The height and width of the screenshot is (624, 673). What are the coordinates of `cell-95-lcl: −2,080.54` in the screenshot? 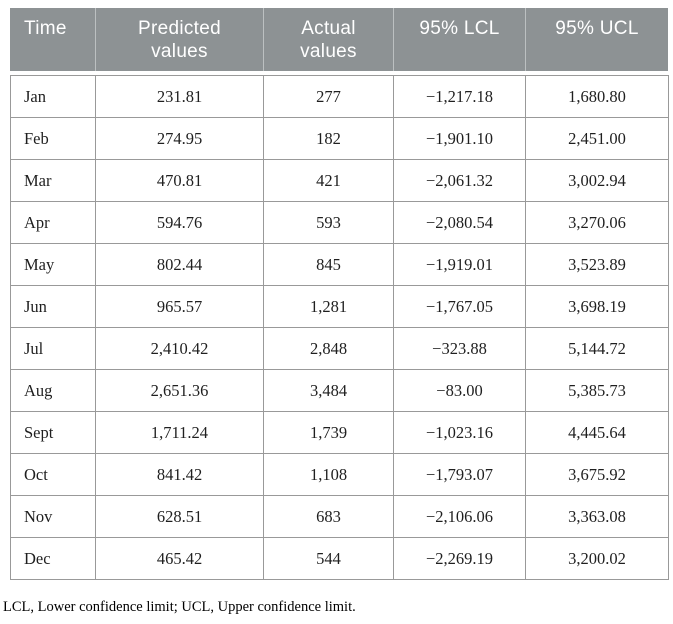 It's located at (459, 222).